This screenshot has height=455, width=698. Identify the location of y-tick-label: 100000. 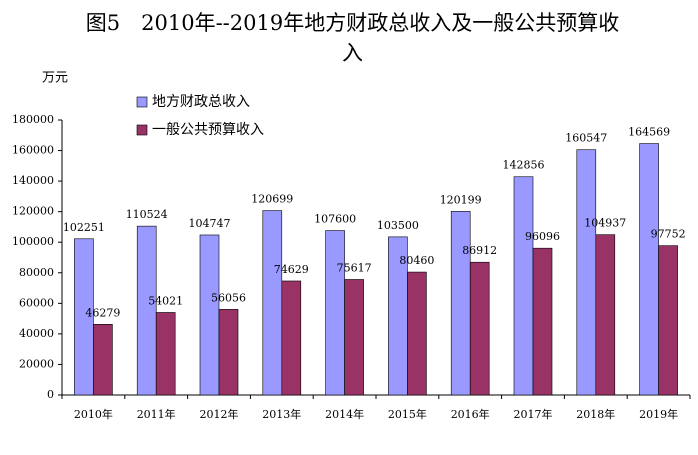
(33, 241).